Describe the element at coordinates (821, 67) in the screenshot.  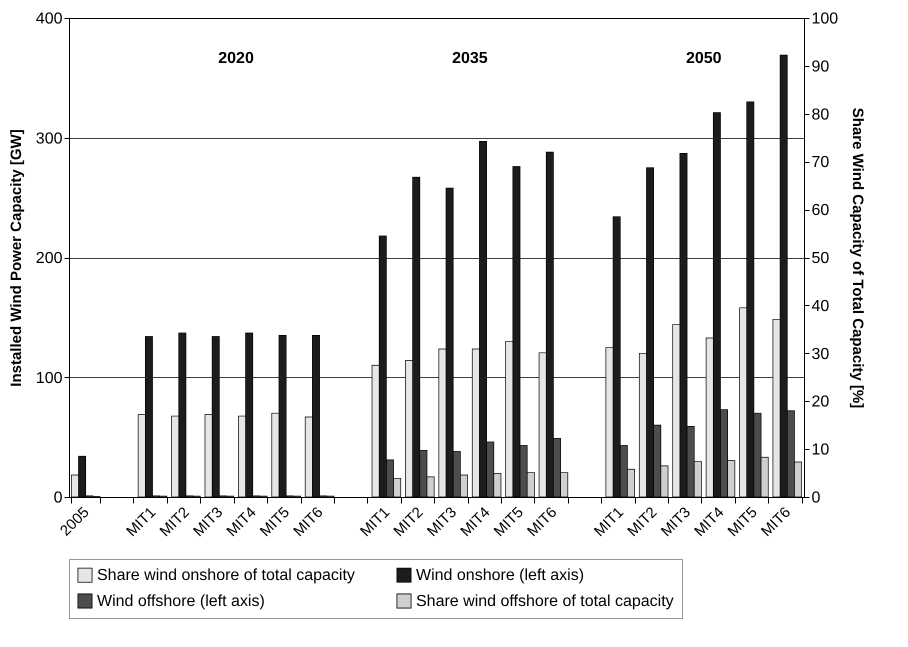
I see `y2-tick-label: 90` at that location.